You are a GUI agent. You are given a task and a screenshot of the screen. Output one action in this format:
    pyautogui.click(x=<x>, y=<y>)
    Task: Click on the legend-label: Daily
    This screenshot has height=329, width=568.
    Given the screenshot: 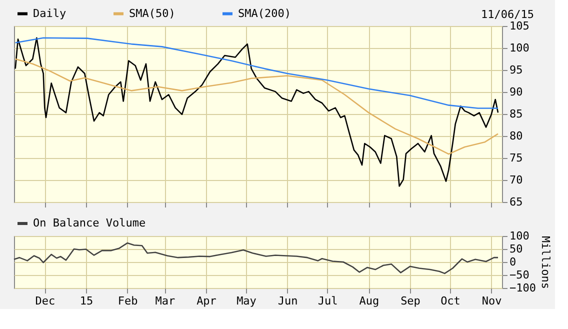 What is the action you would take?
    pyautogui.click(x=49, y=13)
    